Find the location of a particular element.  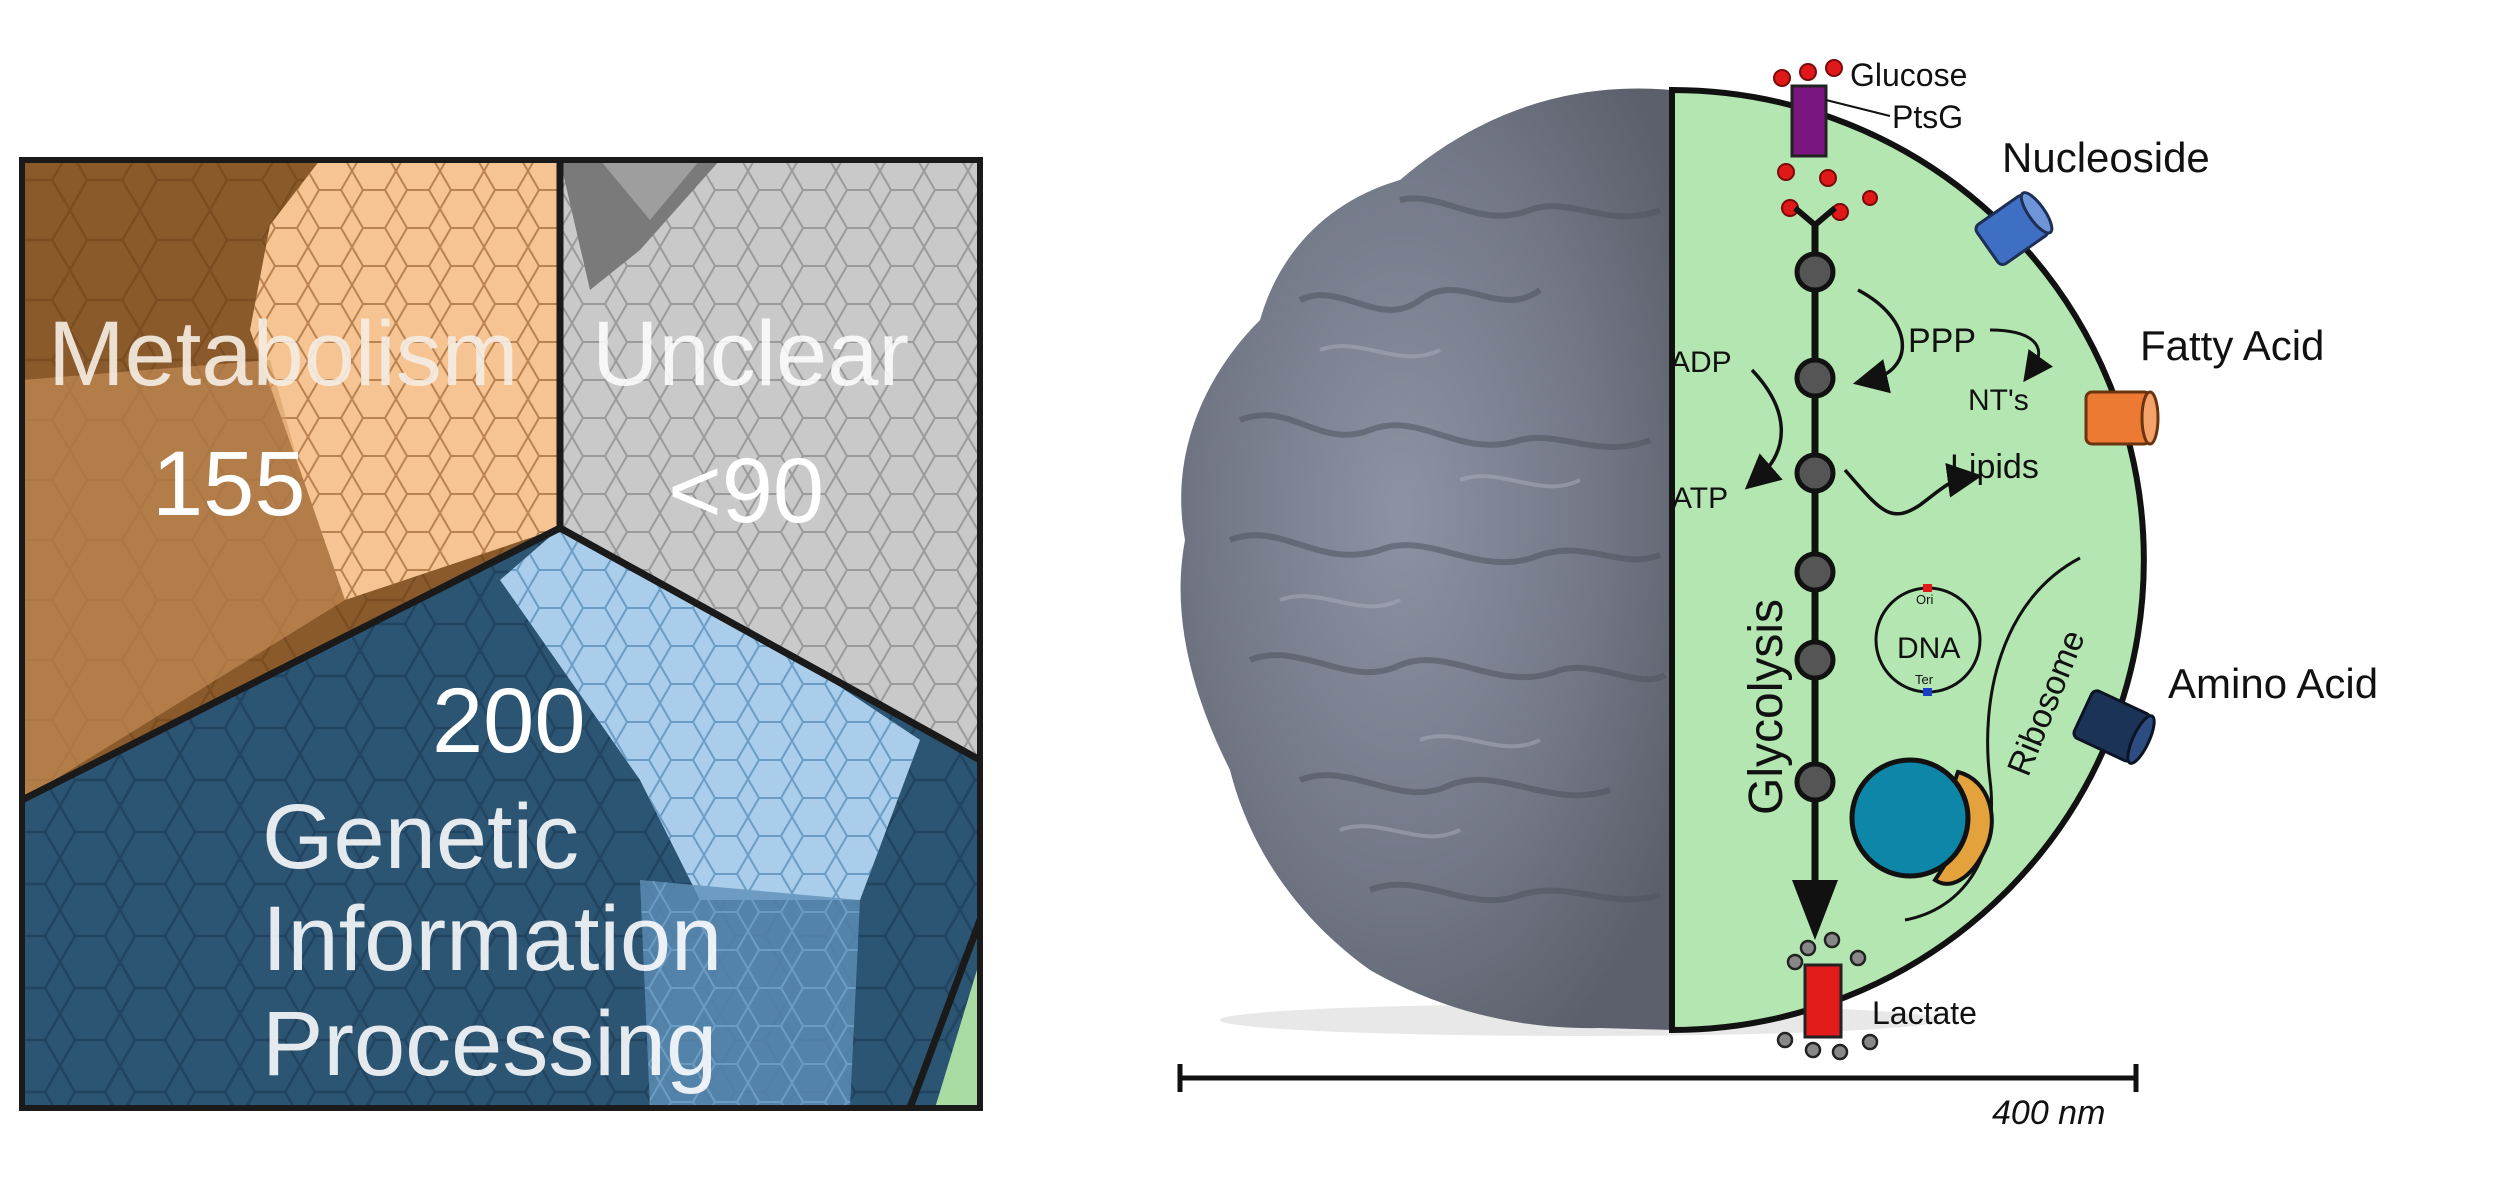

ter-label: Ter is located at coordinates (1924, 679).